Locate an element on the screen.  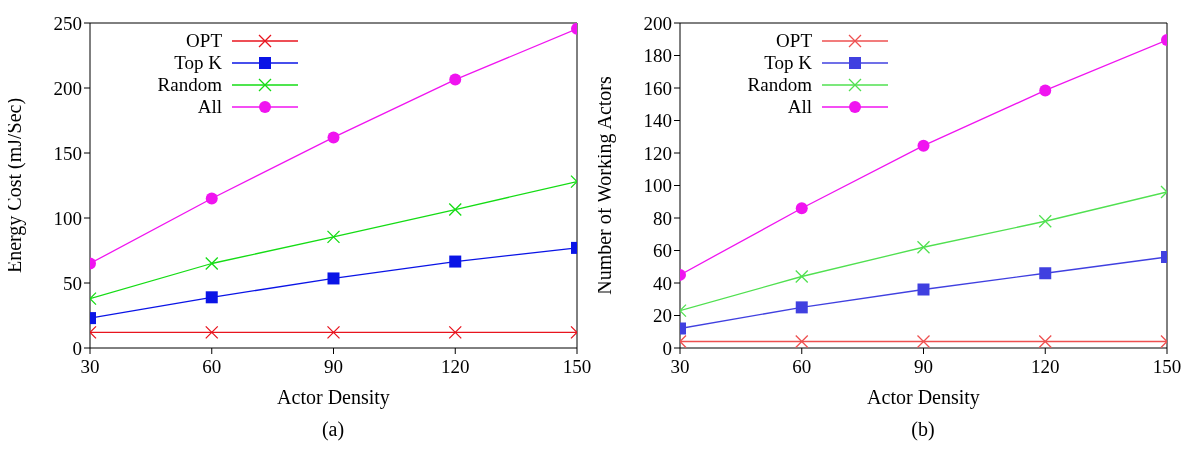
y-tick-label: 160 is located at coordinates (657, 88).